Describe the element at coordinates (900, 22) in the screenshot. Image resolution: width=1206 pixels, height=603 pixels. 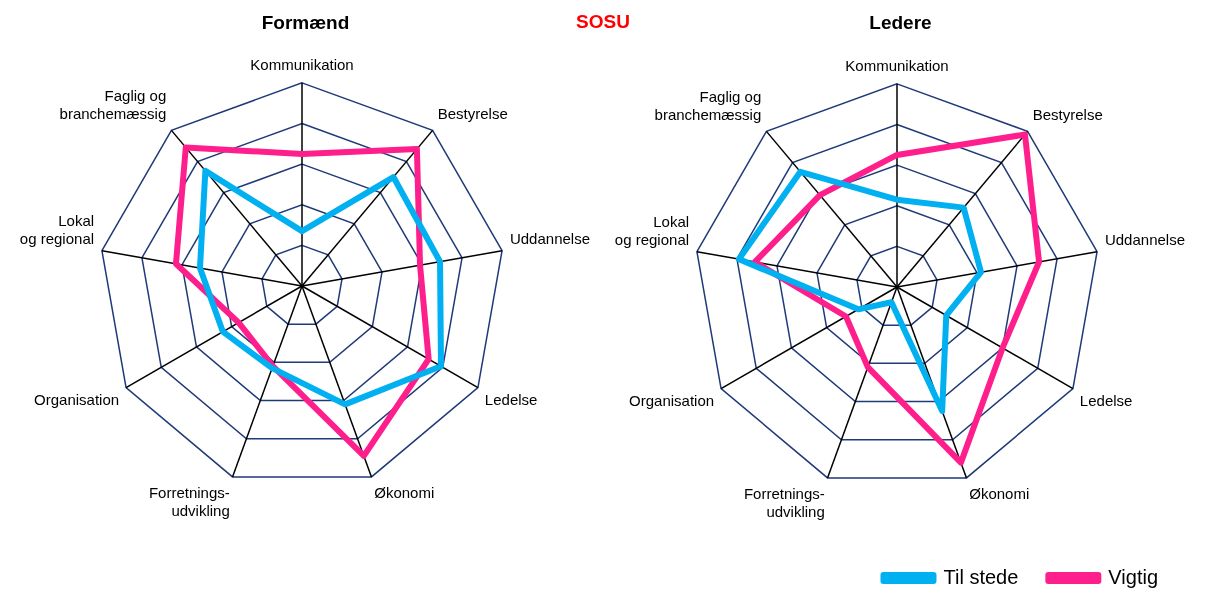
I see `chart-title: Ledere` at that location.